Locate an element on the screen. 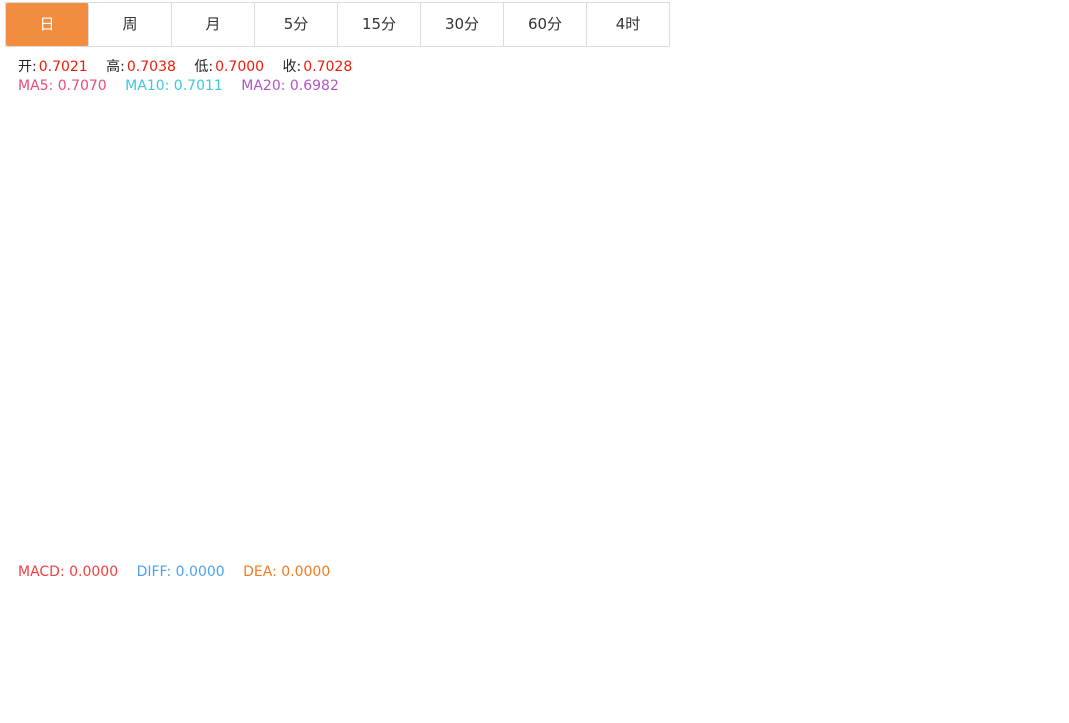  price-tick-label: 0.6776 is located at coordinates (1031, 474).